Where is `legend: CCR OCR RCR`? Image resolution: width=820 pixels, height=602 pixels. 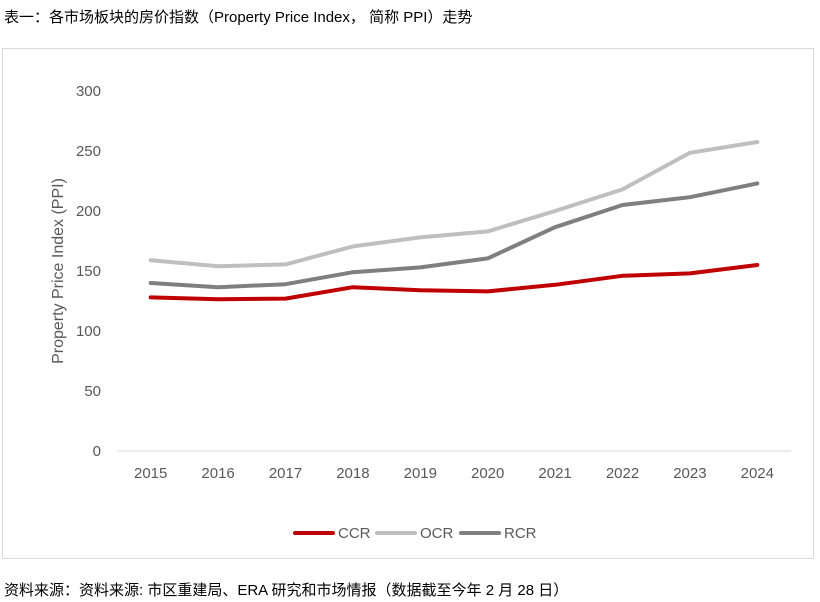
legend: CCR OCR RCR is located at coordinates (415, 533).